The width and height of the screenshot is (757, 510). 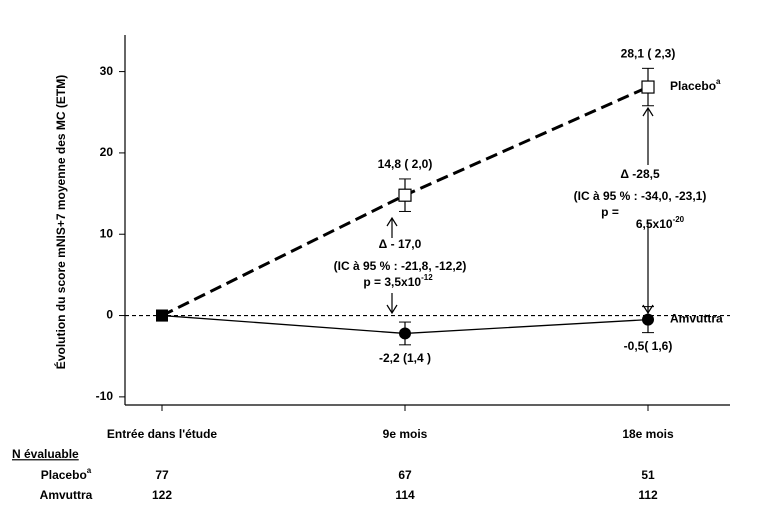 I want to click on annotation-p-main: p = 3,5x10, so click(x=392, y=282).